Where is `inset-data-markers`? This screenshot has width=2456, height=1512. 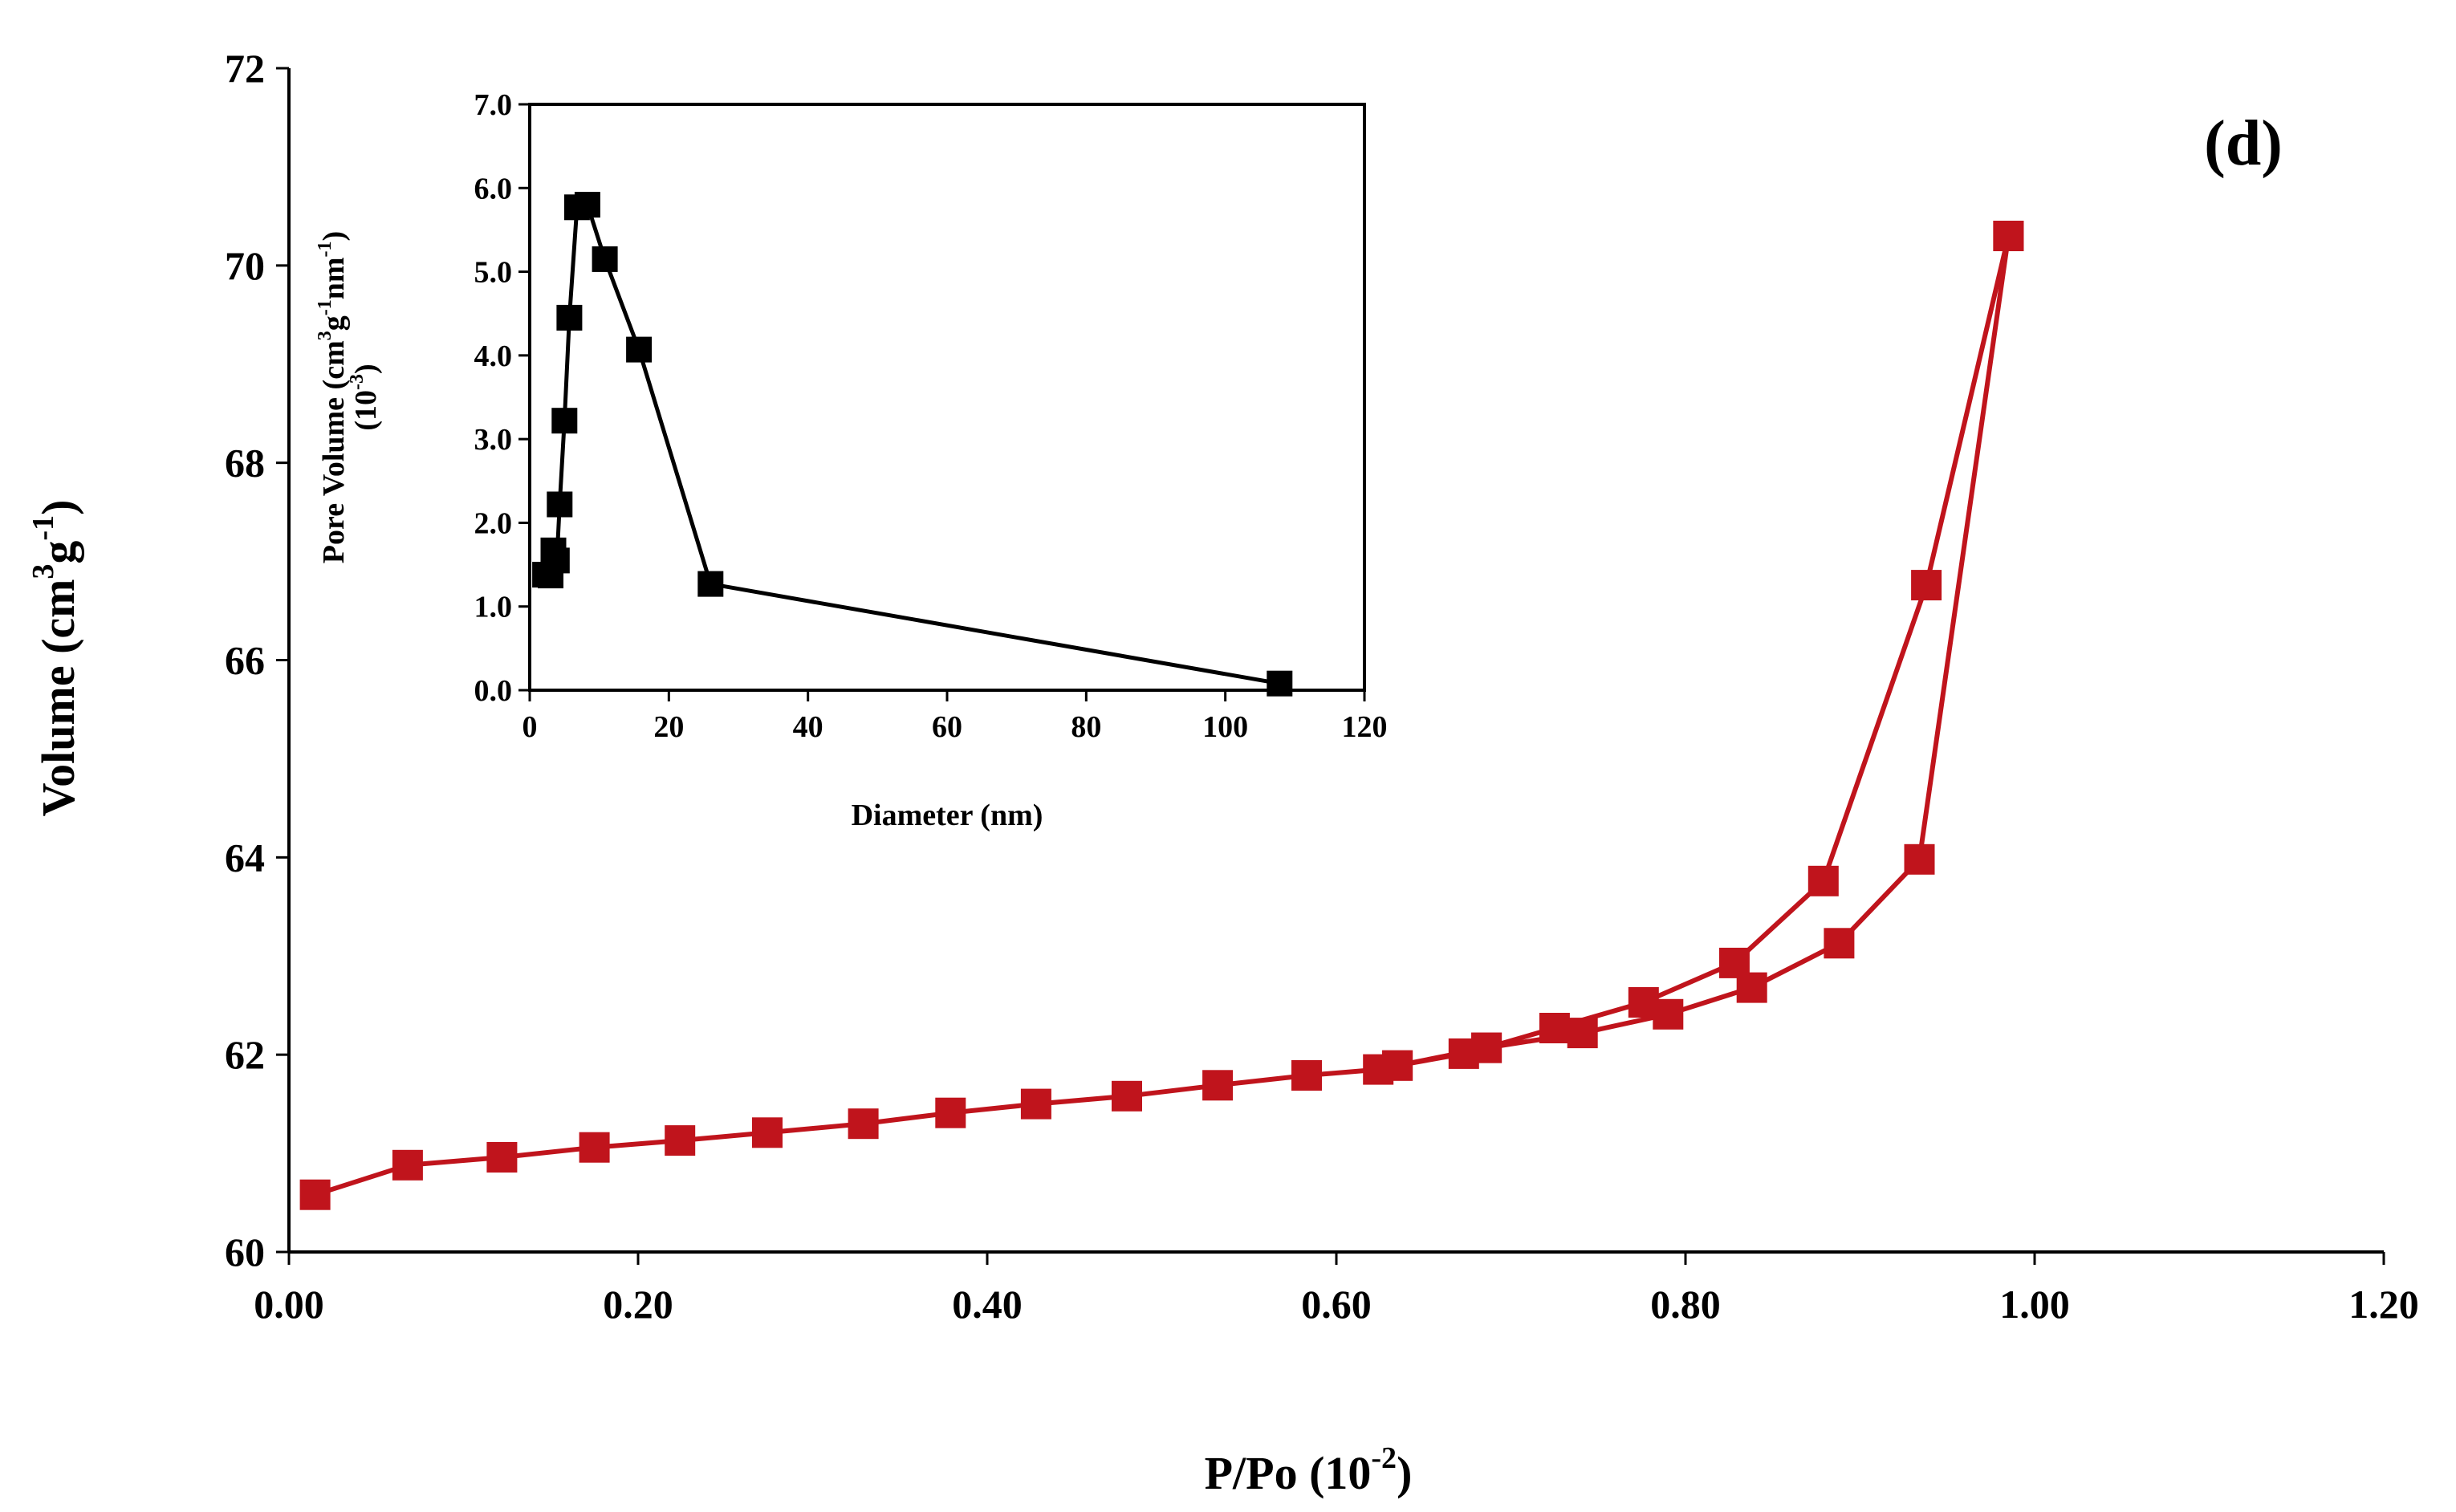
inset-data-markers is located at coordinates (913, 444).